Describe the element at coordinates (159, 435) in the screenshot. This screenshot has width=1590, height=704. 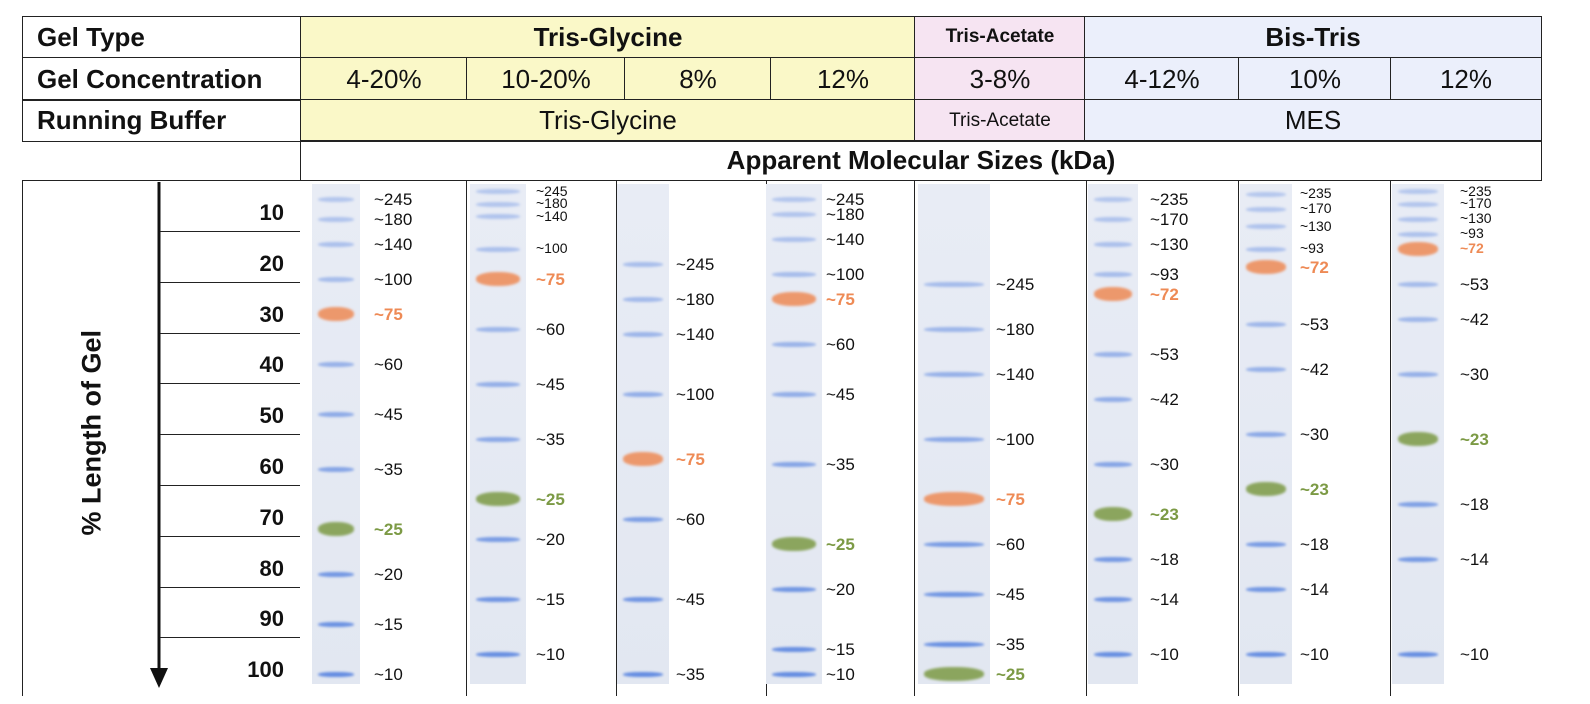
I see `axis-arrow` at that location.